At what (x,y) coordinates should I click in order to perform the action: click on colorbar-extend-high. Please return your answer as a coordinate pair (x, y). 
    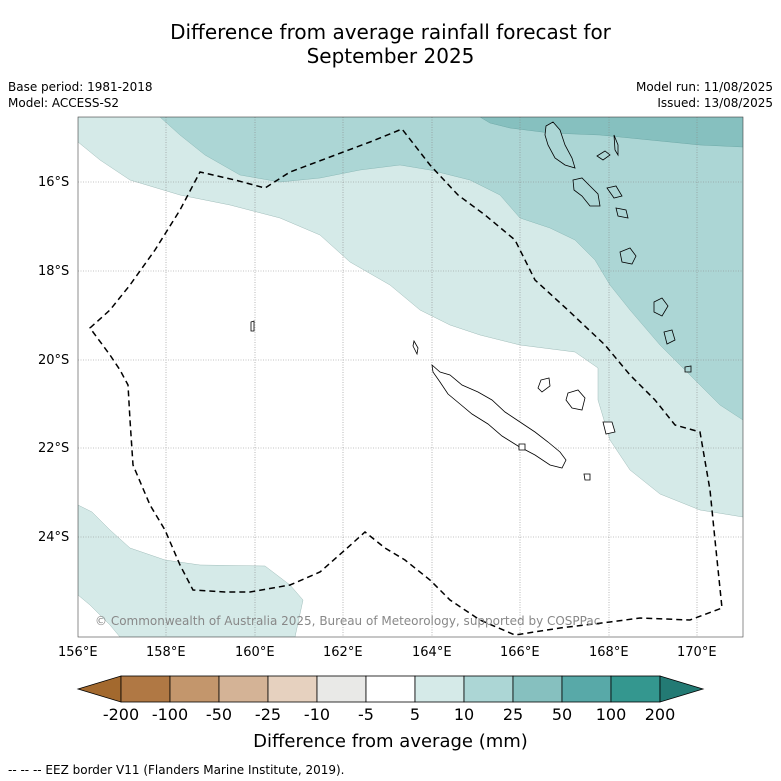
    Looking at the image, I should click on (682, 689).